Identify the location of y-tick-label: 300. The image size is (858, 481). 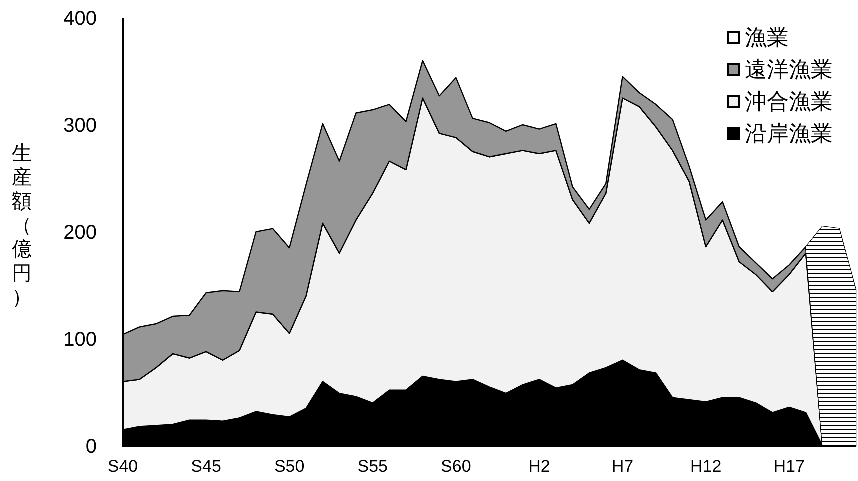
(80, 126).